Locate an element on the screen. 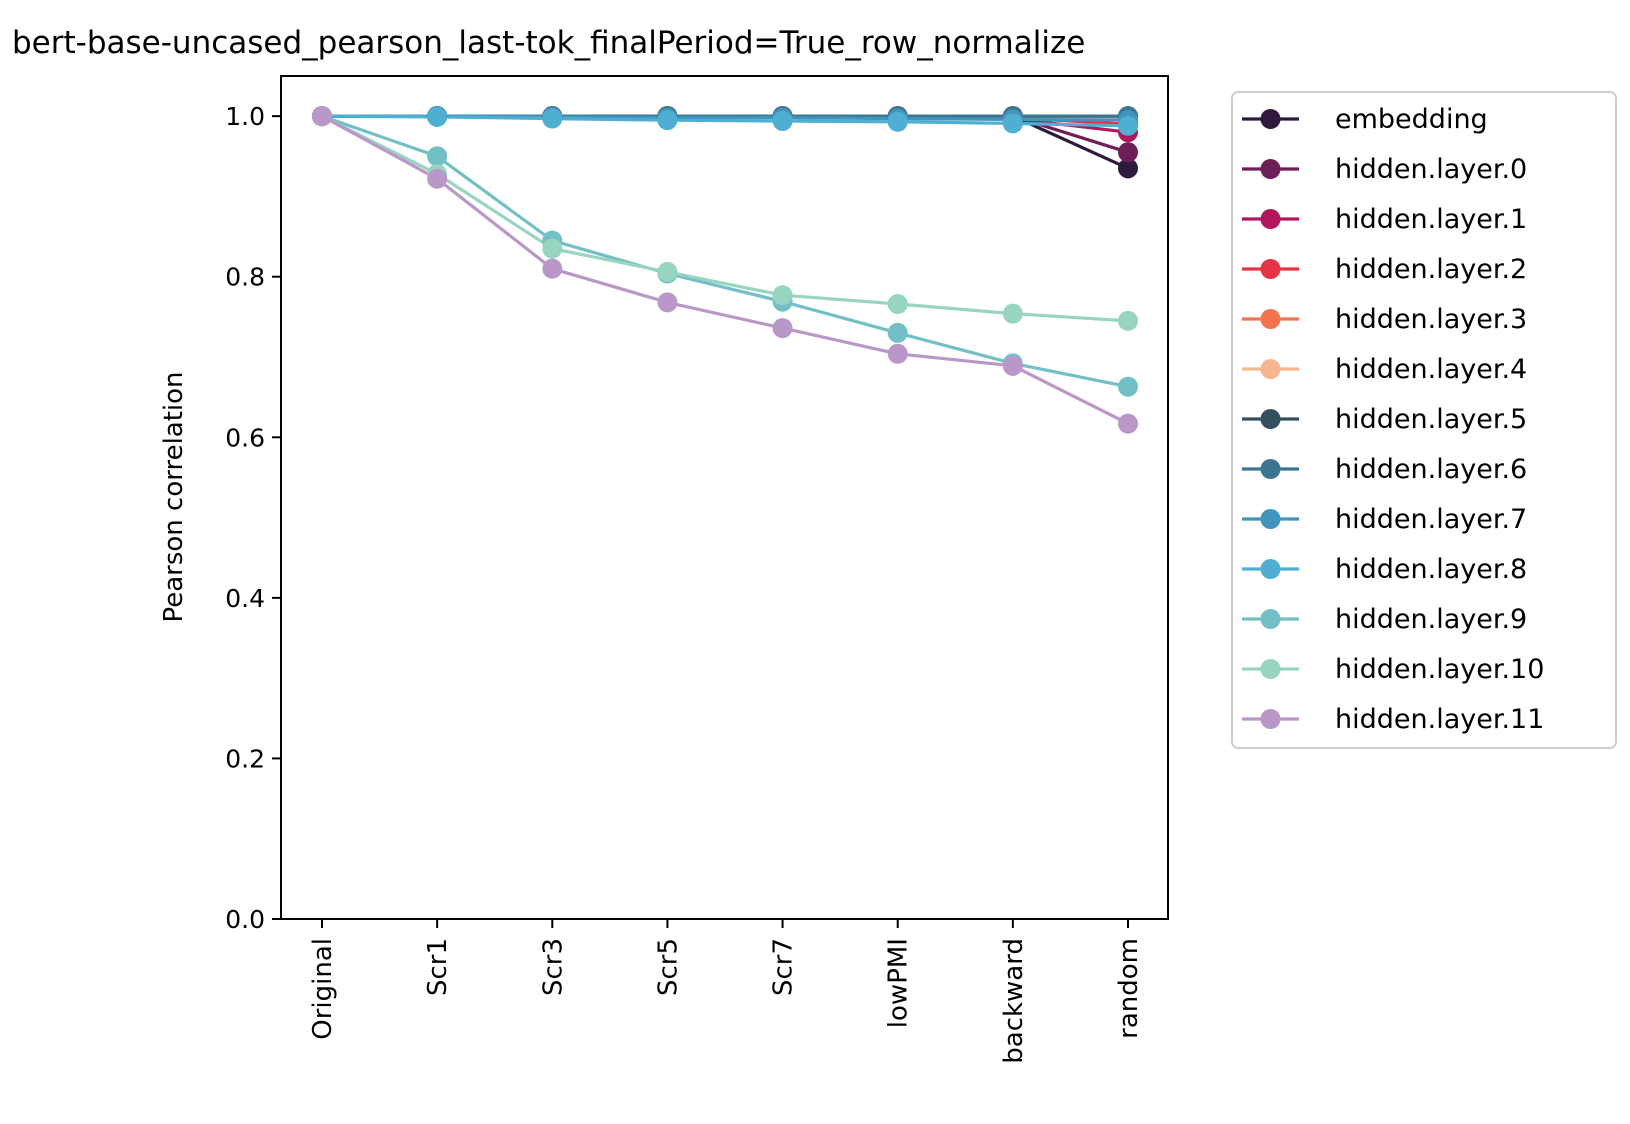  x-tick-label: lowPMI is located at coordinates (899, 983).